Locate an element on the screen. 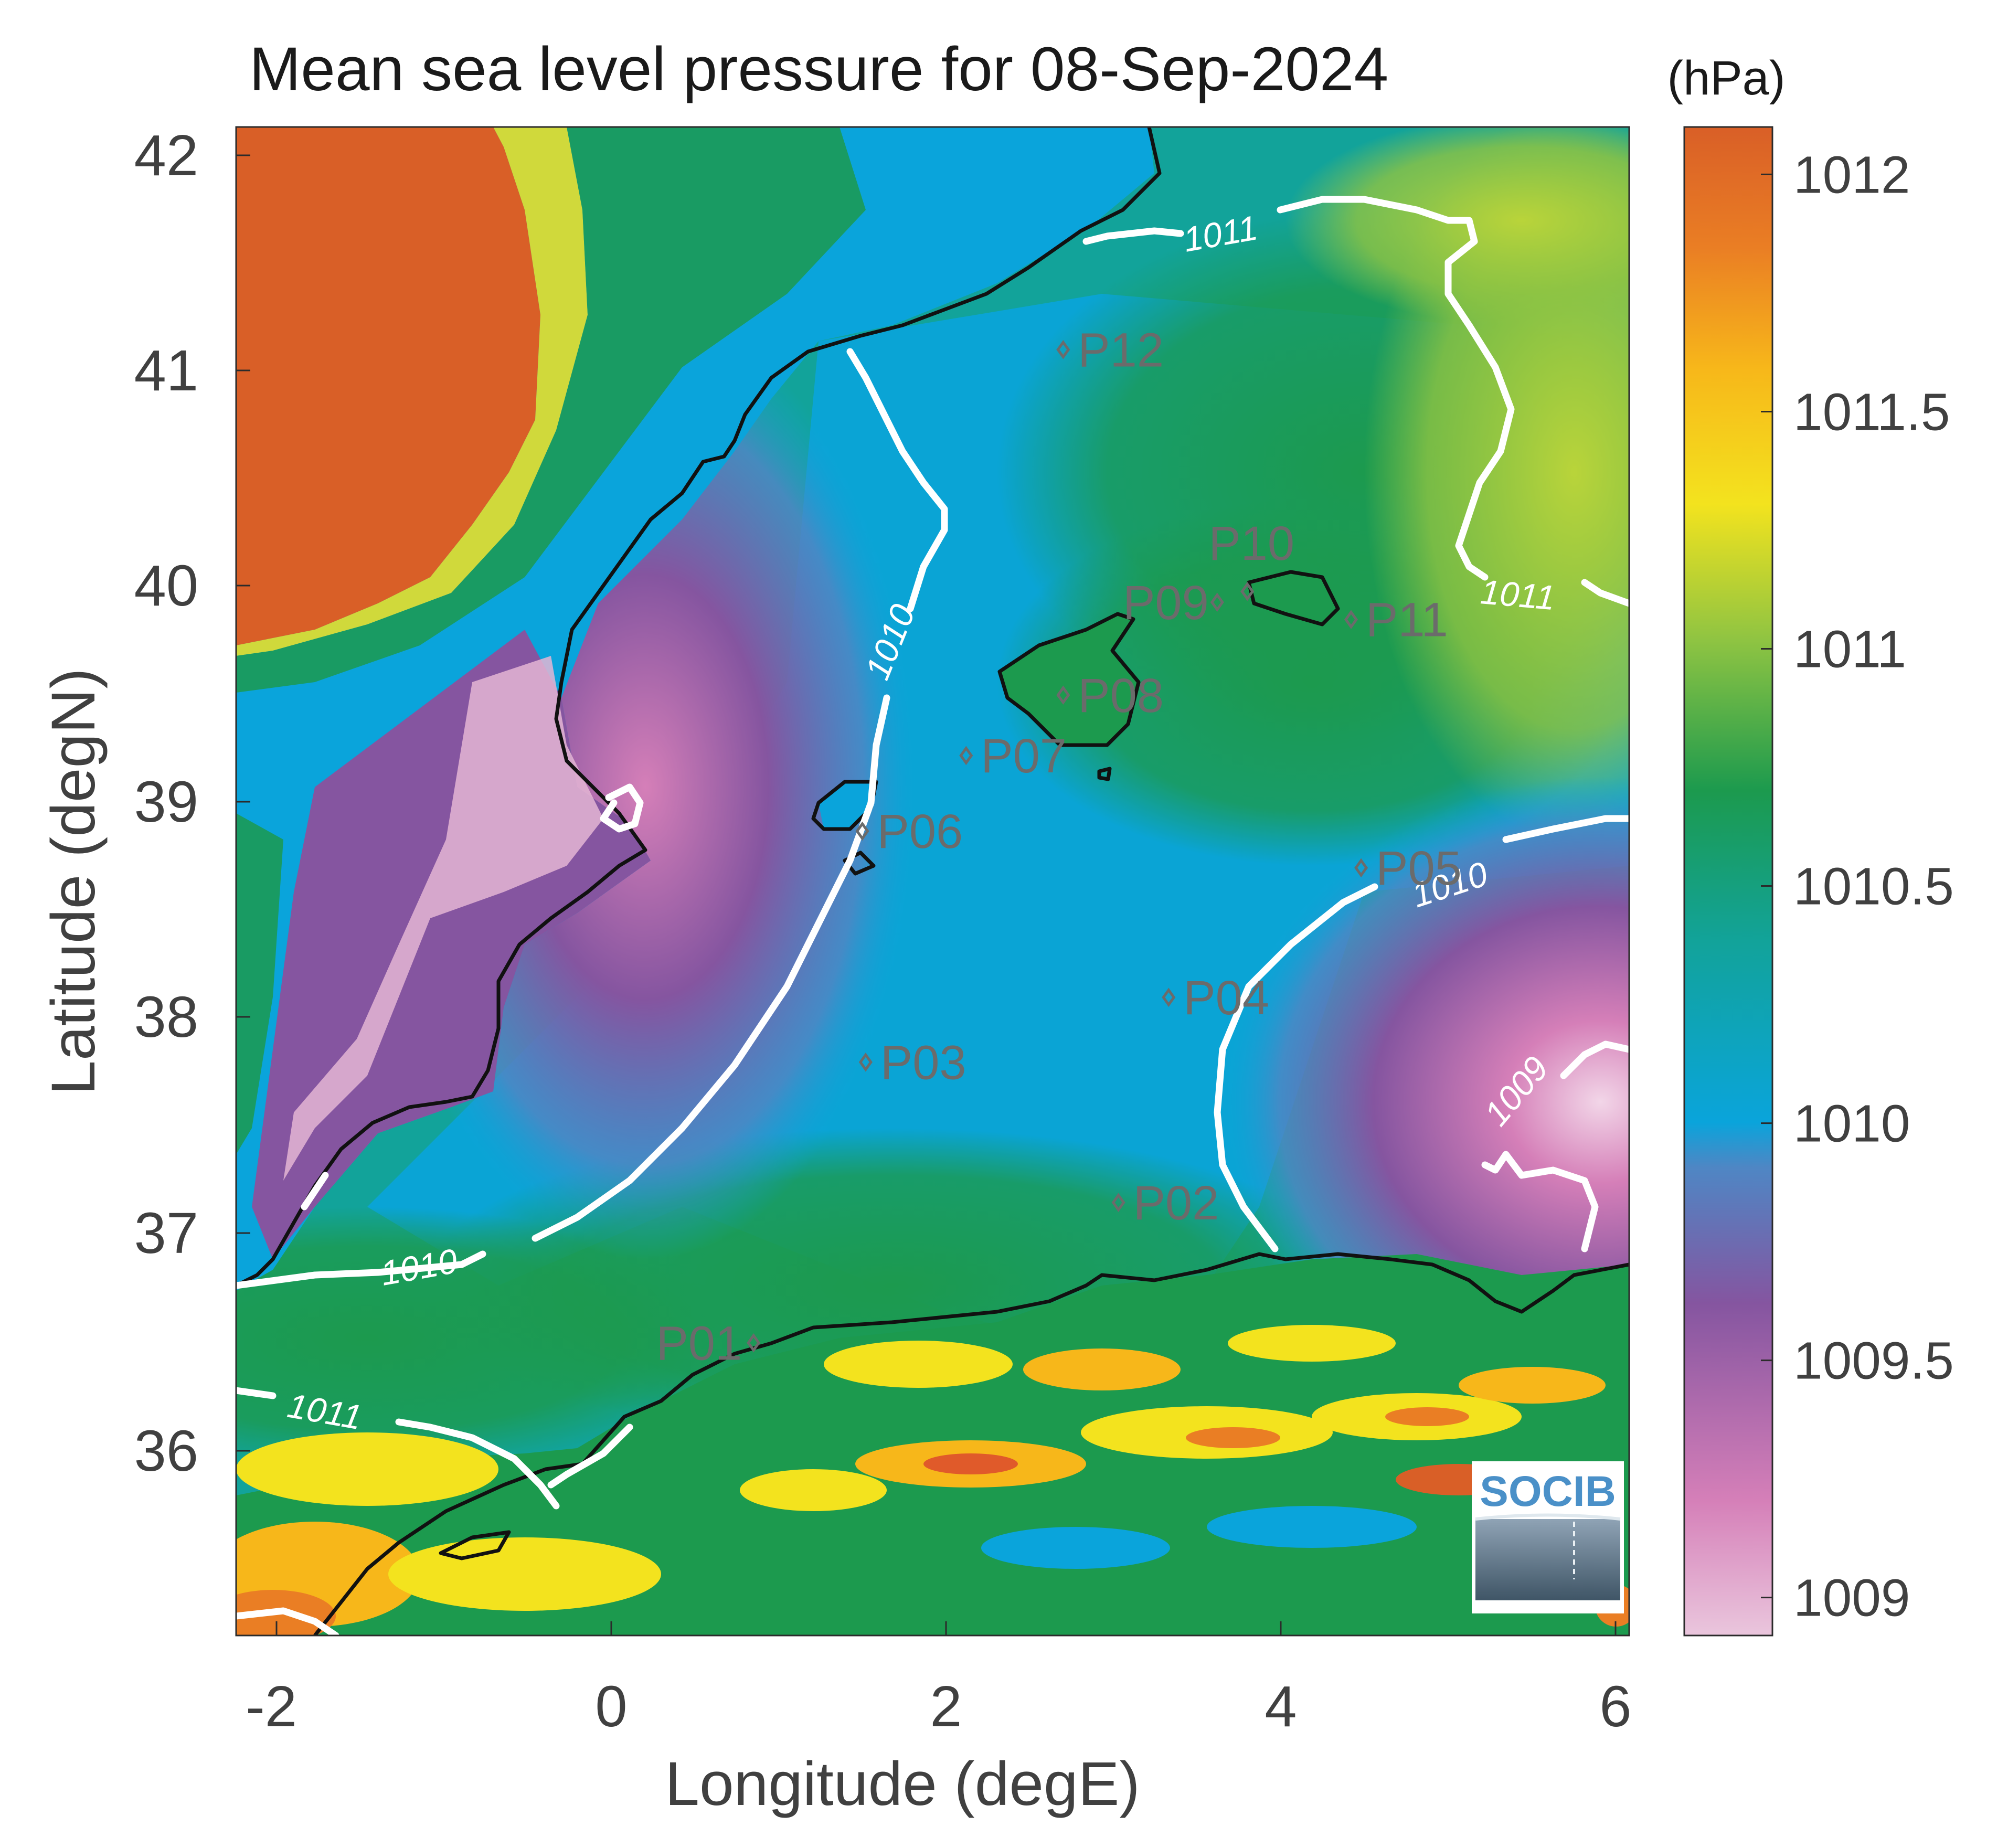 This screenshot has width=2008, height=1848. colorbar-gradient is located at coordinates (1728, 881).